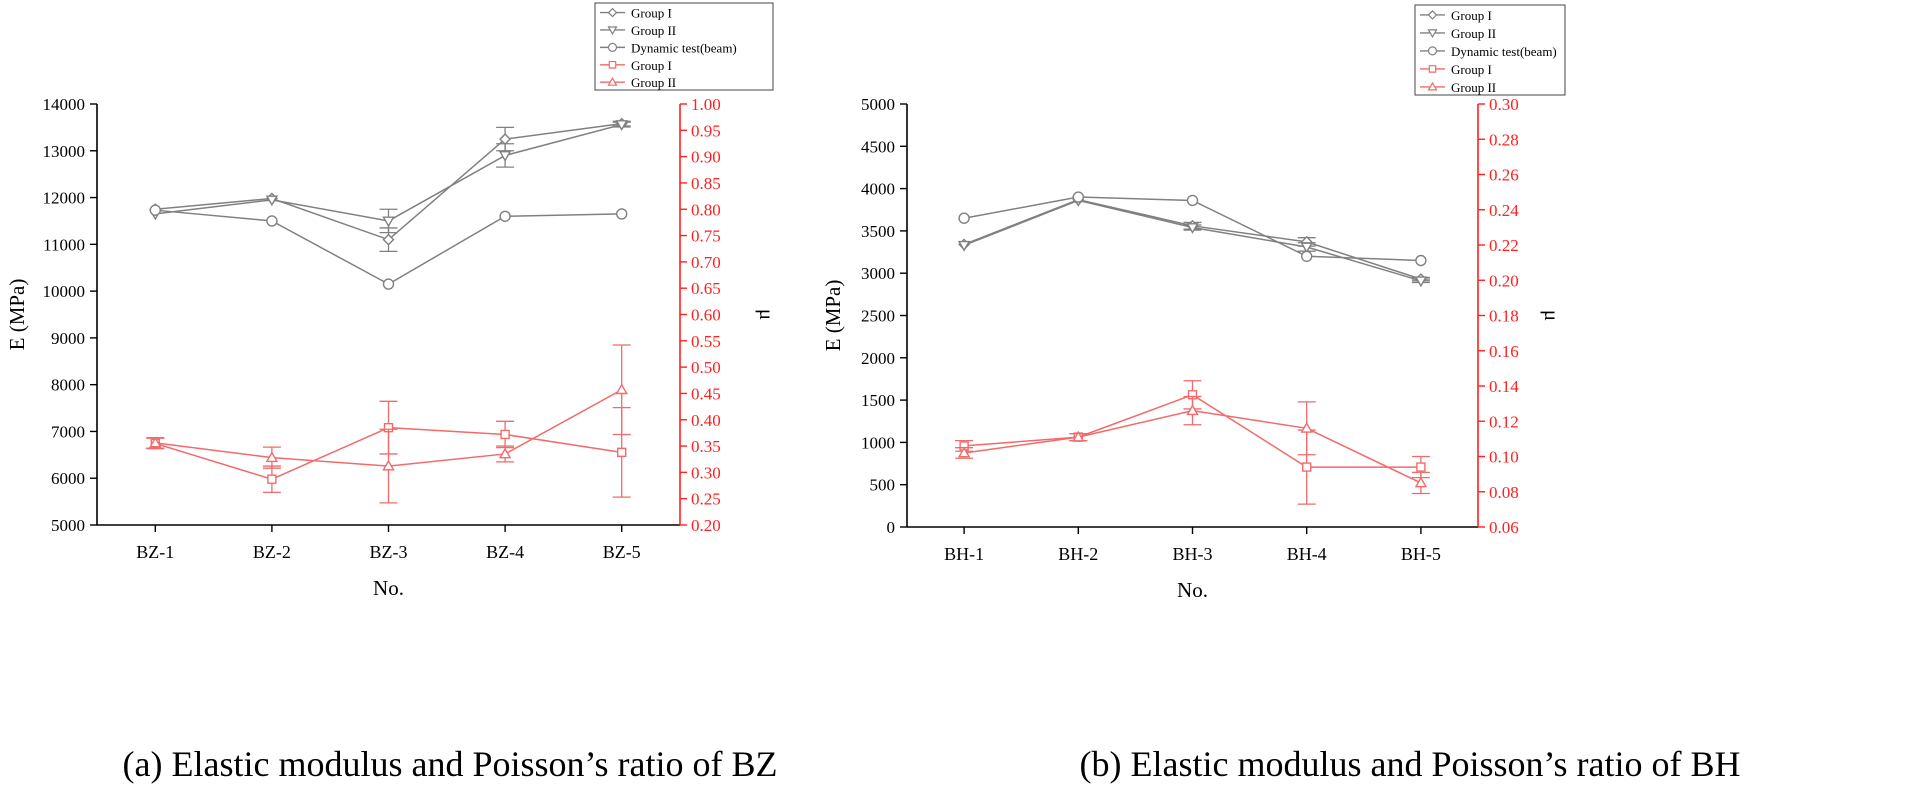 The height and width of the screenshot is (807, 1905). Describe the element at coordinates (68, 385) in the screenshot. I see `left-tick-label: 8000` at that location.